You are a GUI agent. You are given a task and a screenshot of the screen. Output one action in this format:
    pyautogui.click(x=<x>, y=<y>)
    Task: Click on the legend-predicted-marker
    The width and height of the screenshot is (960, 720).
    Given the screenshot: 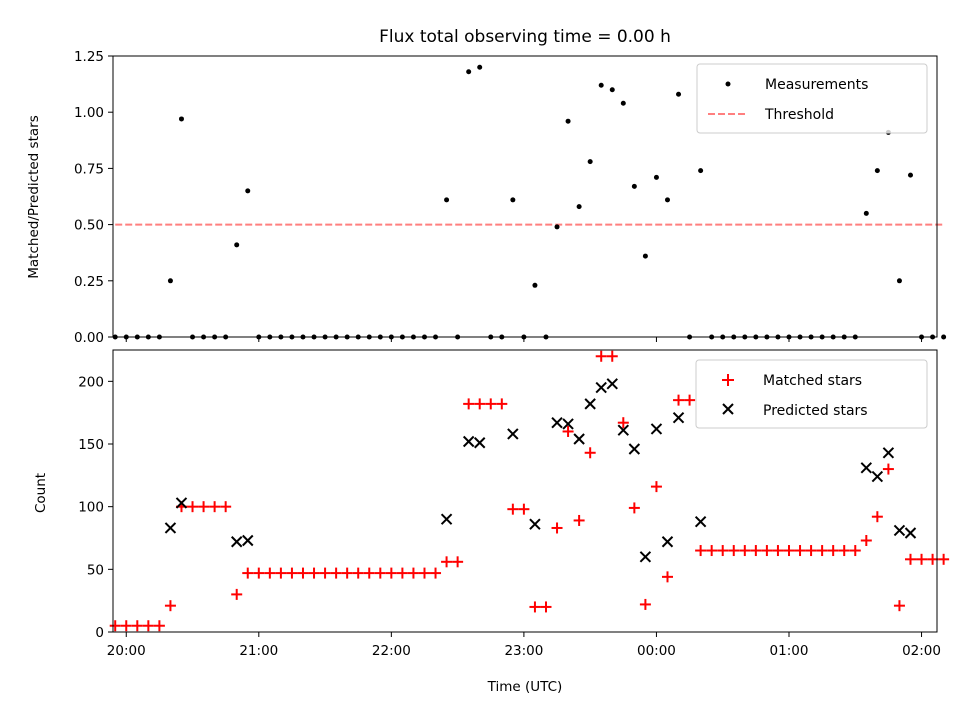 What is the action you would take?
    pyautogui.click(x=728, y=409)
    